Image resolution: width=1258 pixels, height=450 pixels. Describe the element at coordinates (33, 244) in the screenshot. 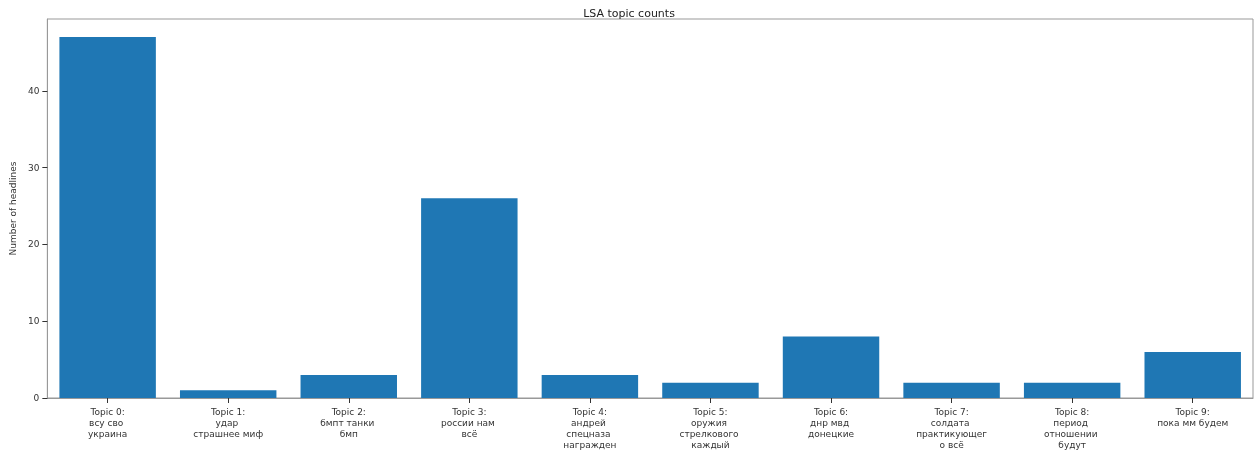

I see `y-tick-label: 20` at that location.